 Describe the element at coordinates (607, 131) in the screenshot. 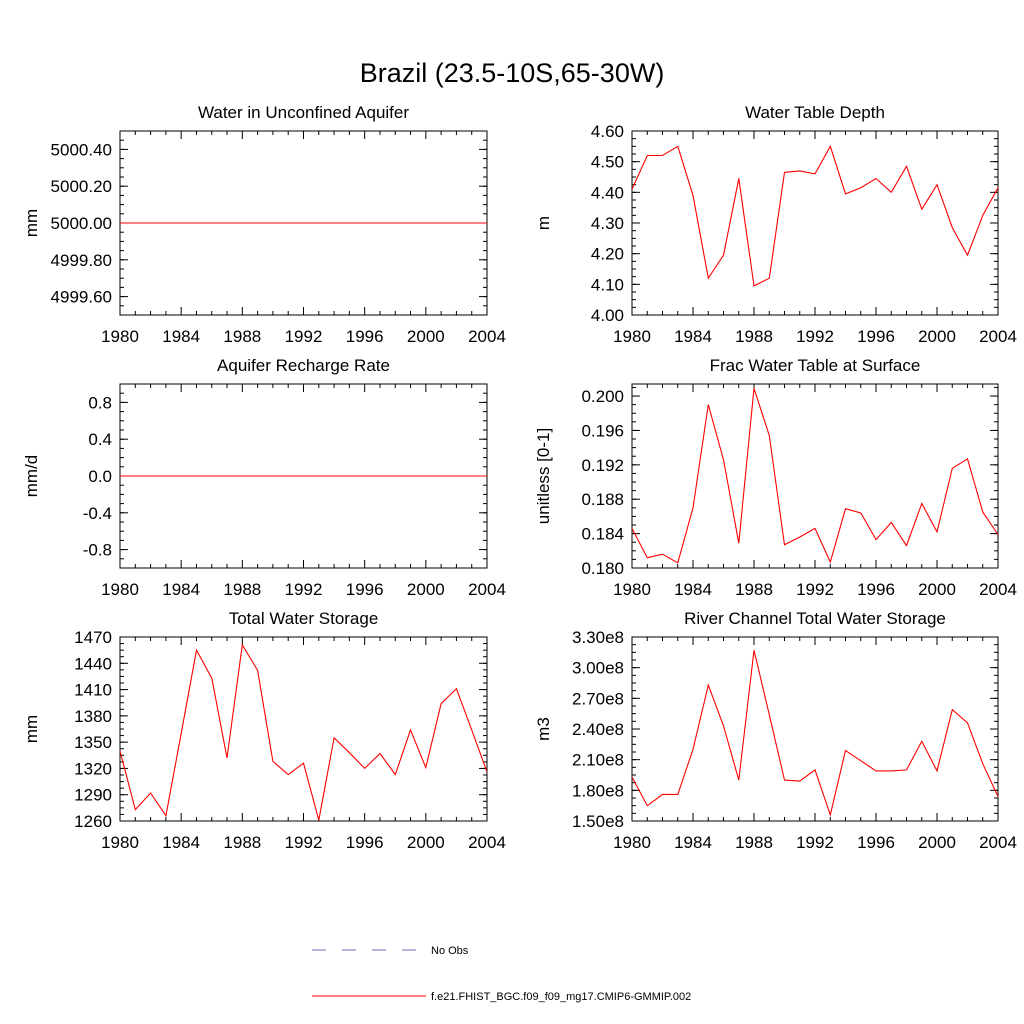

I see `y-tick-label: 4.60` at that location.